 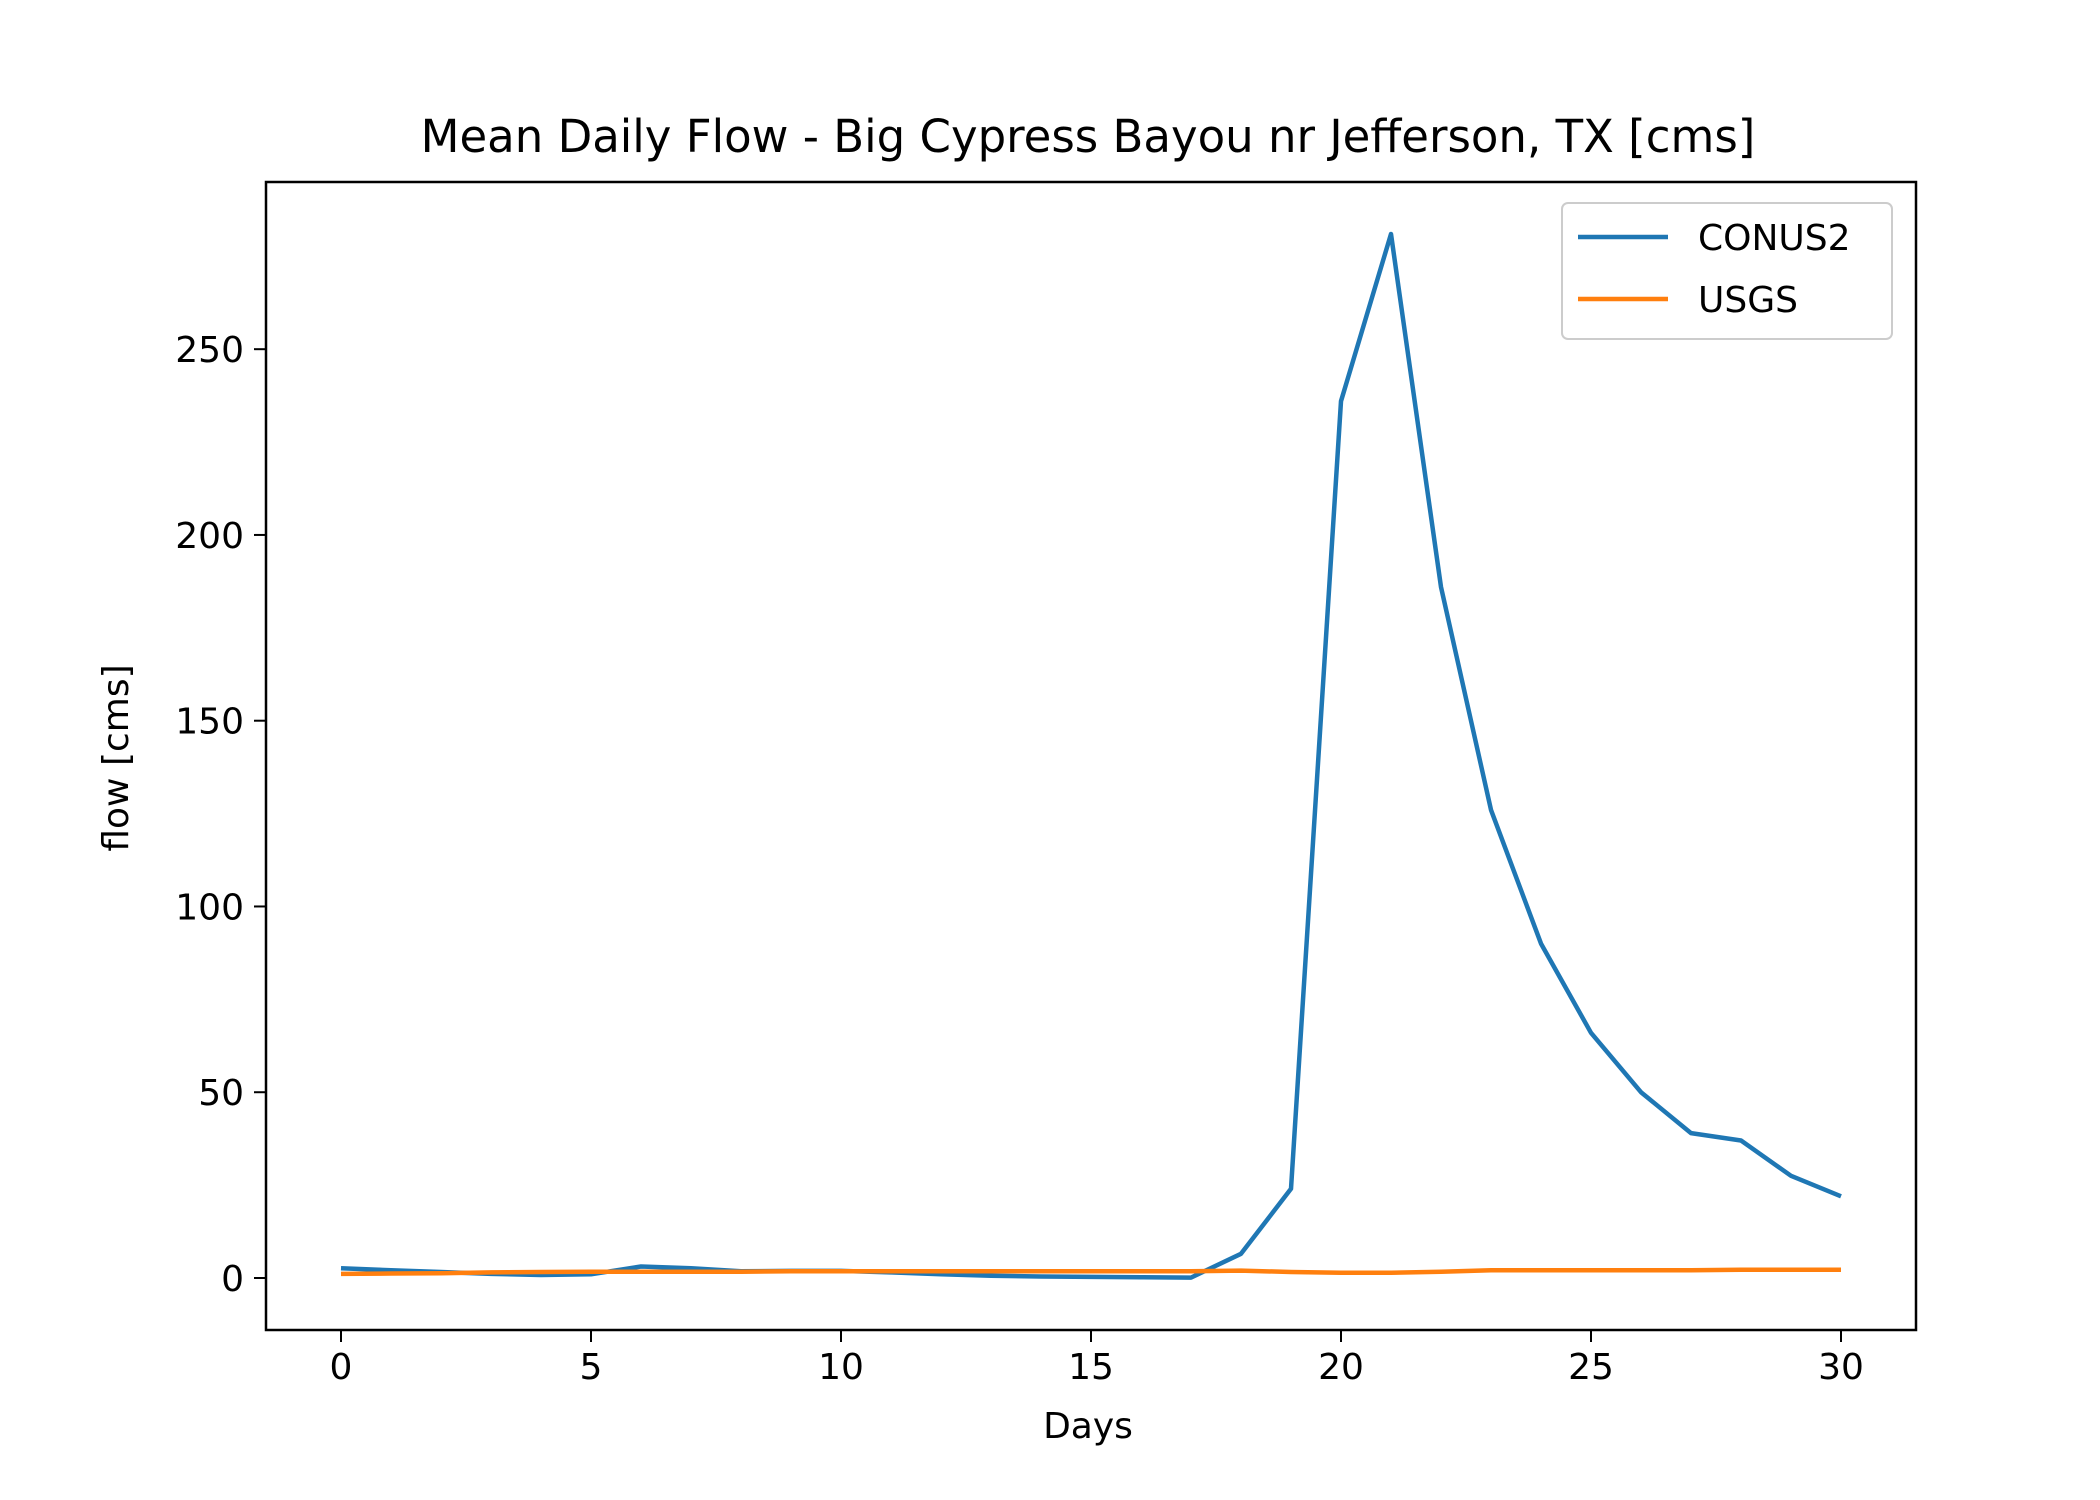 I want to click on x-tick-label: 10, so click(x=841, y=1367).